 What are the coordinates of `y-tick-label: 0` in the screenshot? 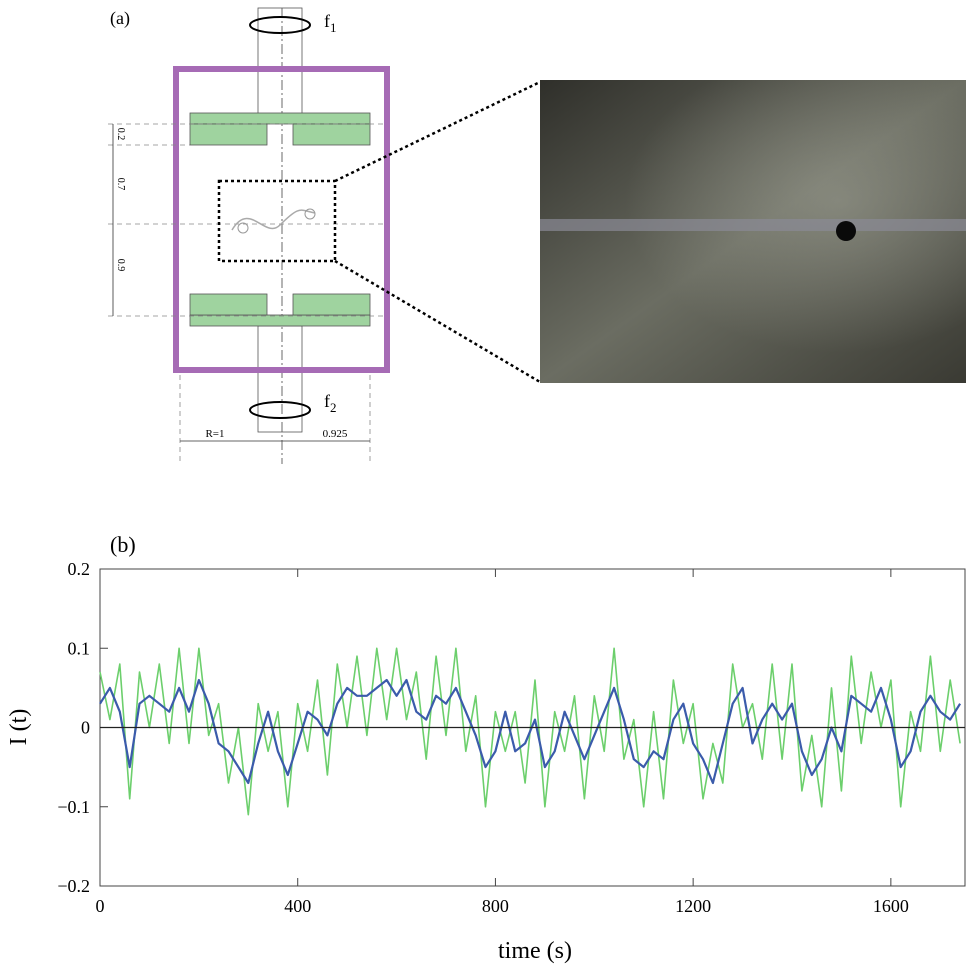 It's located at (85, 728).